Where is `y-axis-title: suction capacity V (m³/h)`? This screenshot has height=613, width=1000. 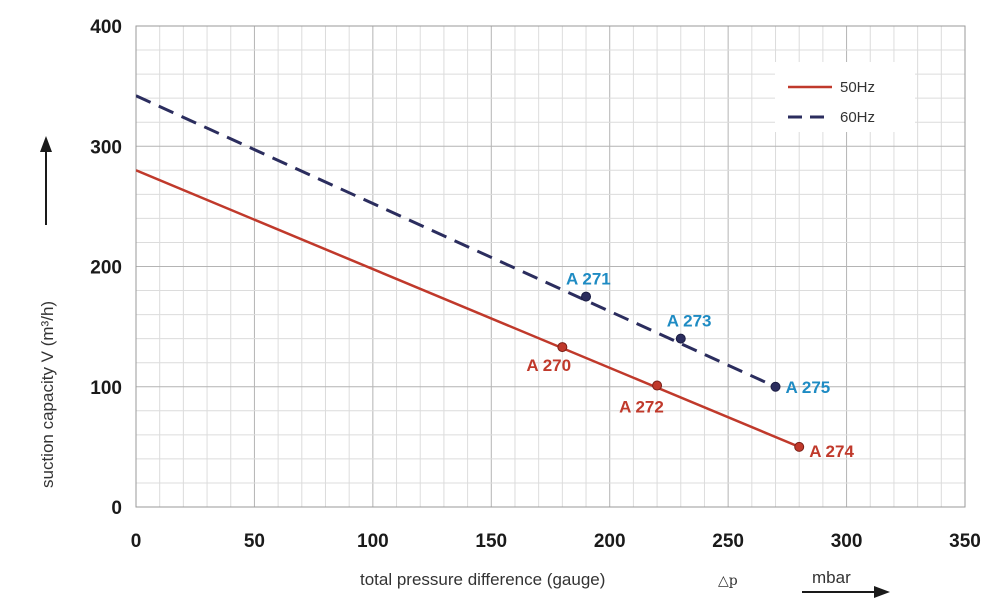 y-axis-title: suction capacity V (m³/h) is located at coordinates (47, 394).